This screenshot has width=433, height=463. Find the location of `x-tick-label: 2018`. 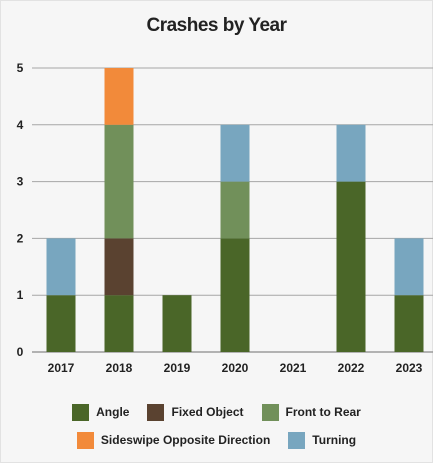

x-tick-label: 2018 is located at coordinates (119, 368).